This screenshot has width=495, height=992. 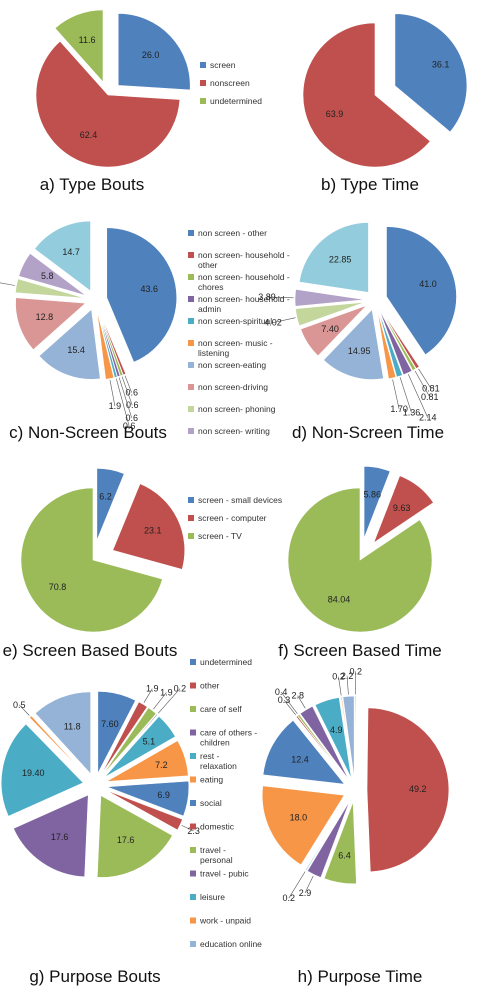 I want to click on slice-value-label: 2.9, so click(x=305, y=893).